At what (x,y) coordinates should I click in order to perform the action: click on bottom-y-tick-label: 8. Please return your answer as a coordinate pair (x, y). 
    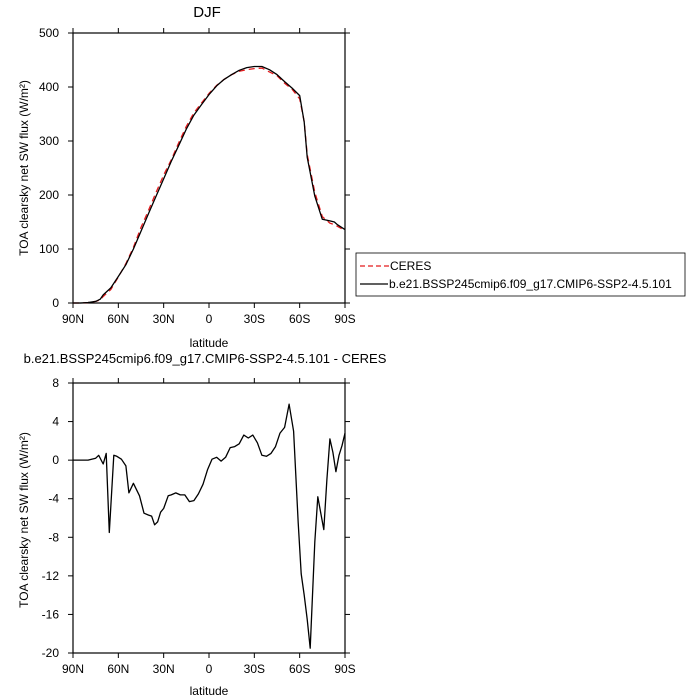
    Looking at the image, I should click on (55, 383).